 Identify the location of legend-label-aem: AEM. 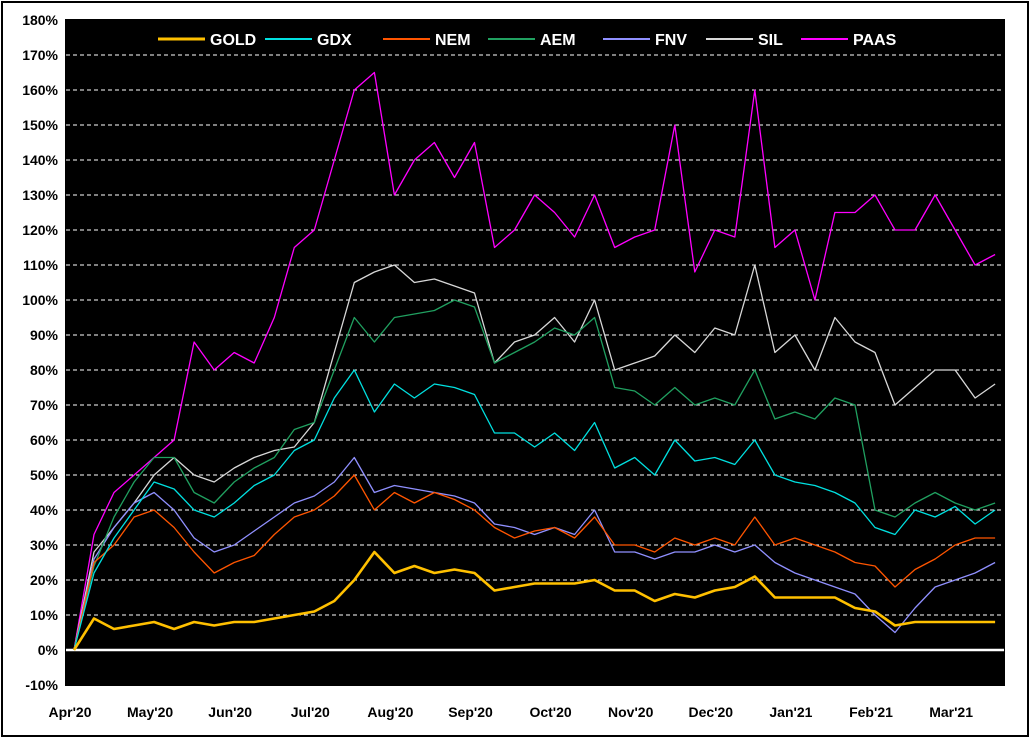
(558, 40).